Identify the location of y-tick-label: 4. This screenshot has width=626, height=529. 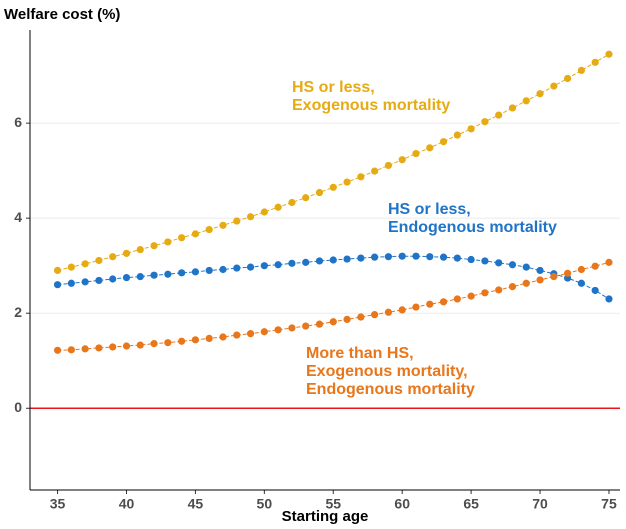
(18, 217).